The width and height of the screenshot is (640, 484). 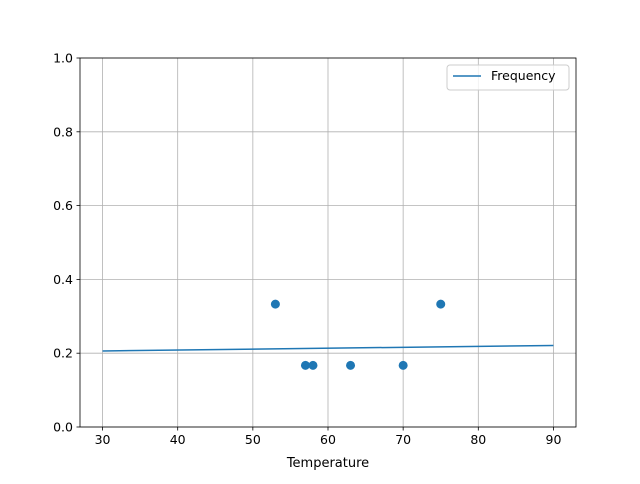 I want to click on y-tick-label: 0.2, so click(x=63, y=353).